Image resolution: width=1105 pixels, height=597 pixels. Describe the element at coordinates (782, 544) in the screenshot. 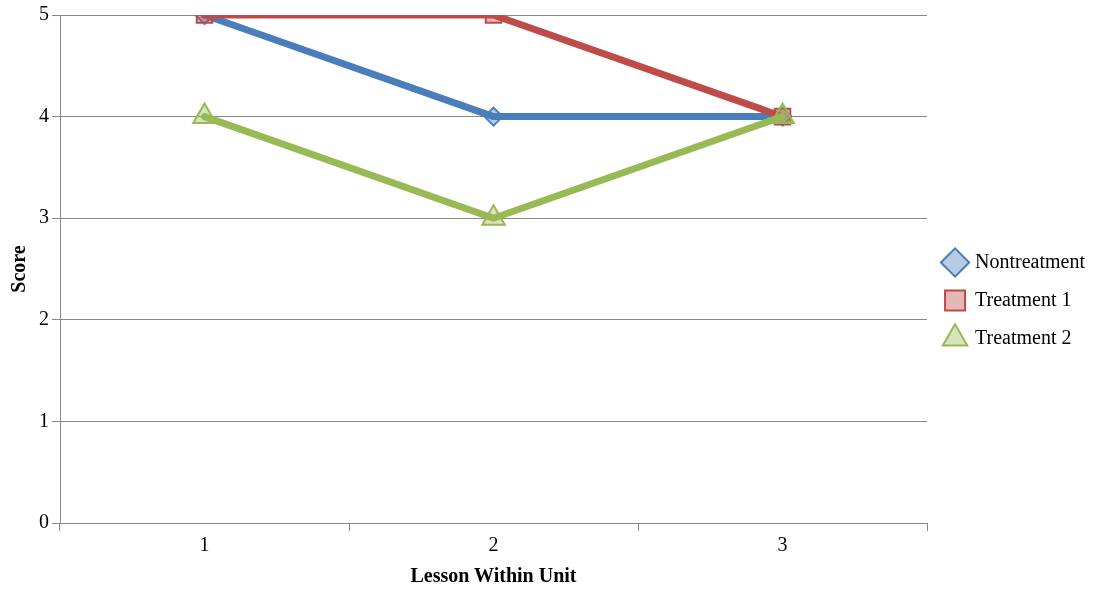

I see `x-tick-label: 3` at that location.